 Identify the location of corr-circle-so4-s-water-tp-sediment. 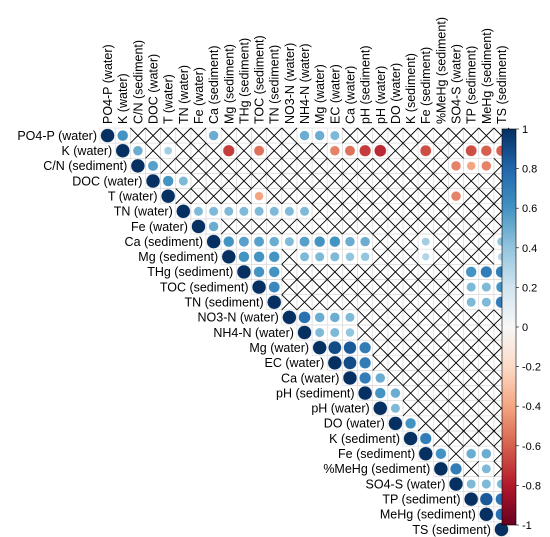
(471, 484).